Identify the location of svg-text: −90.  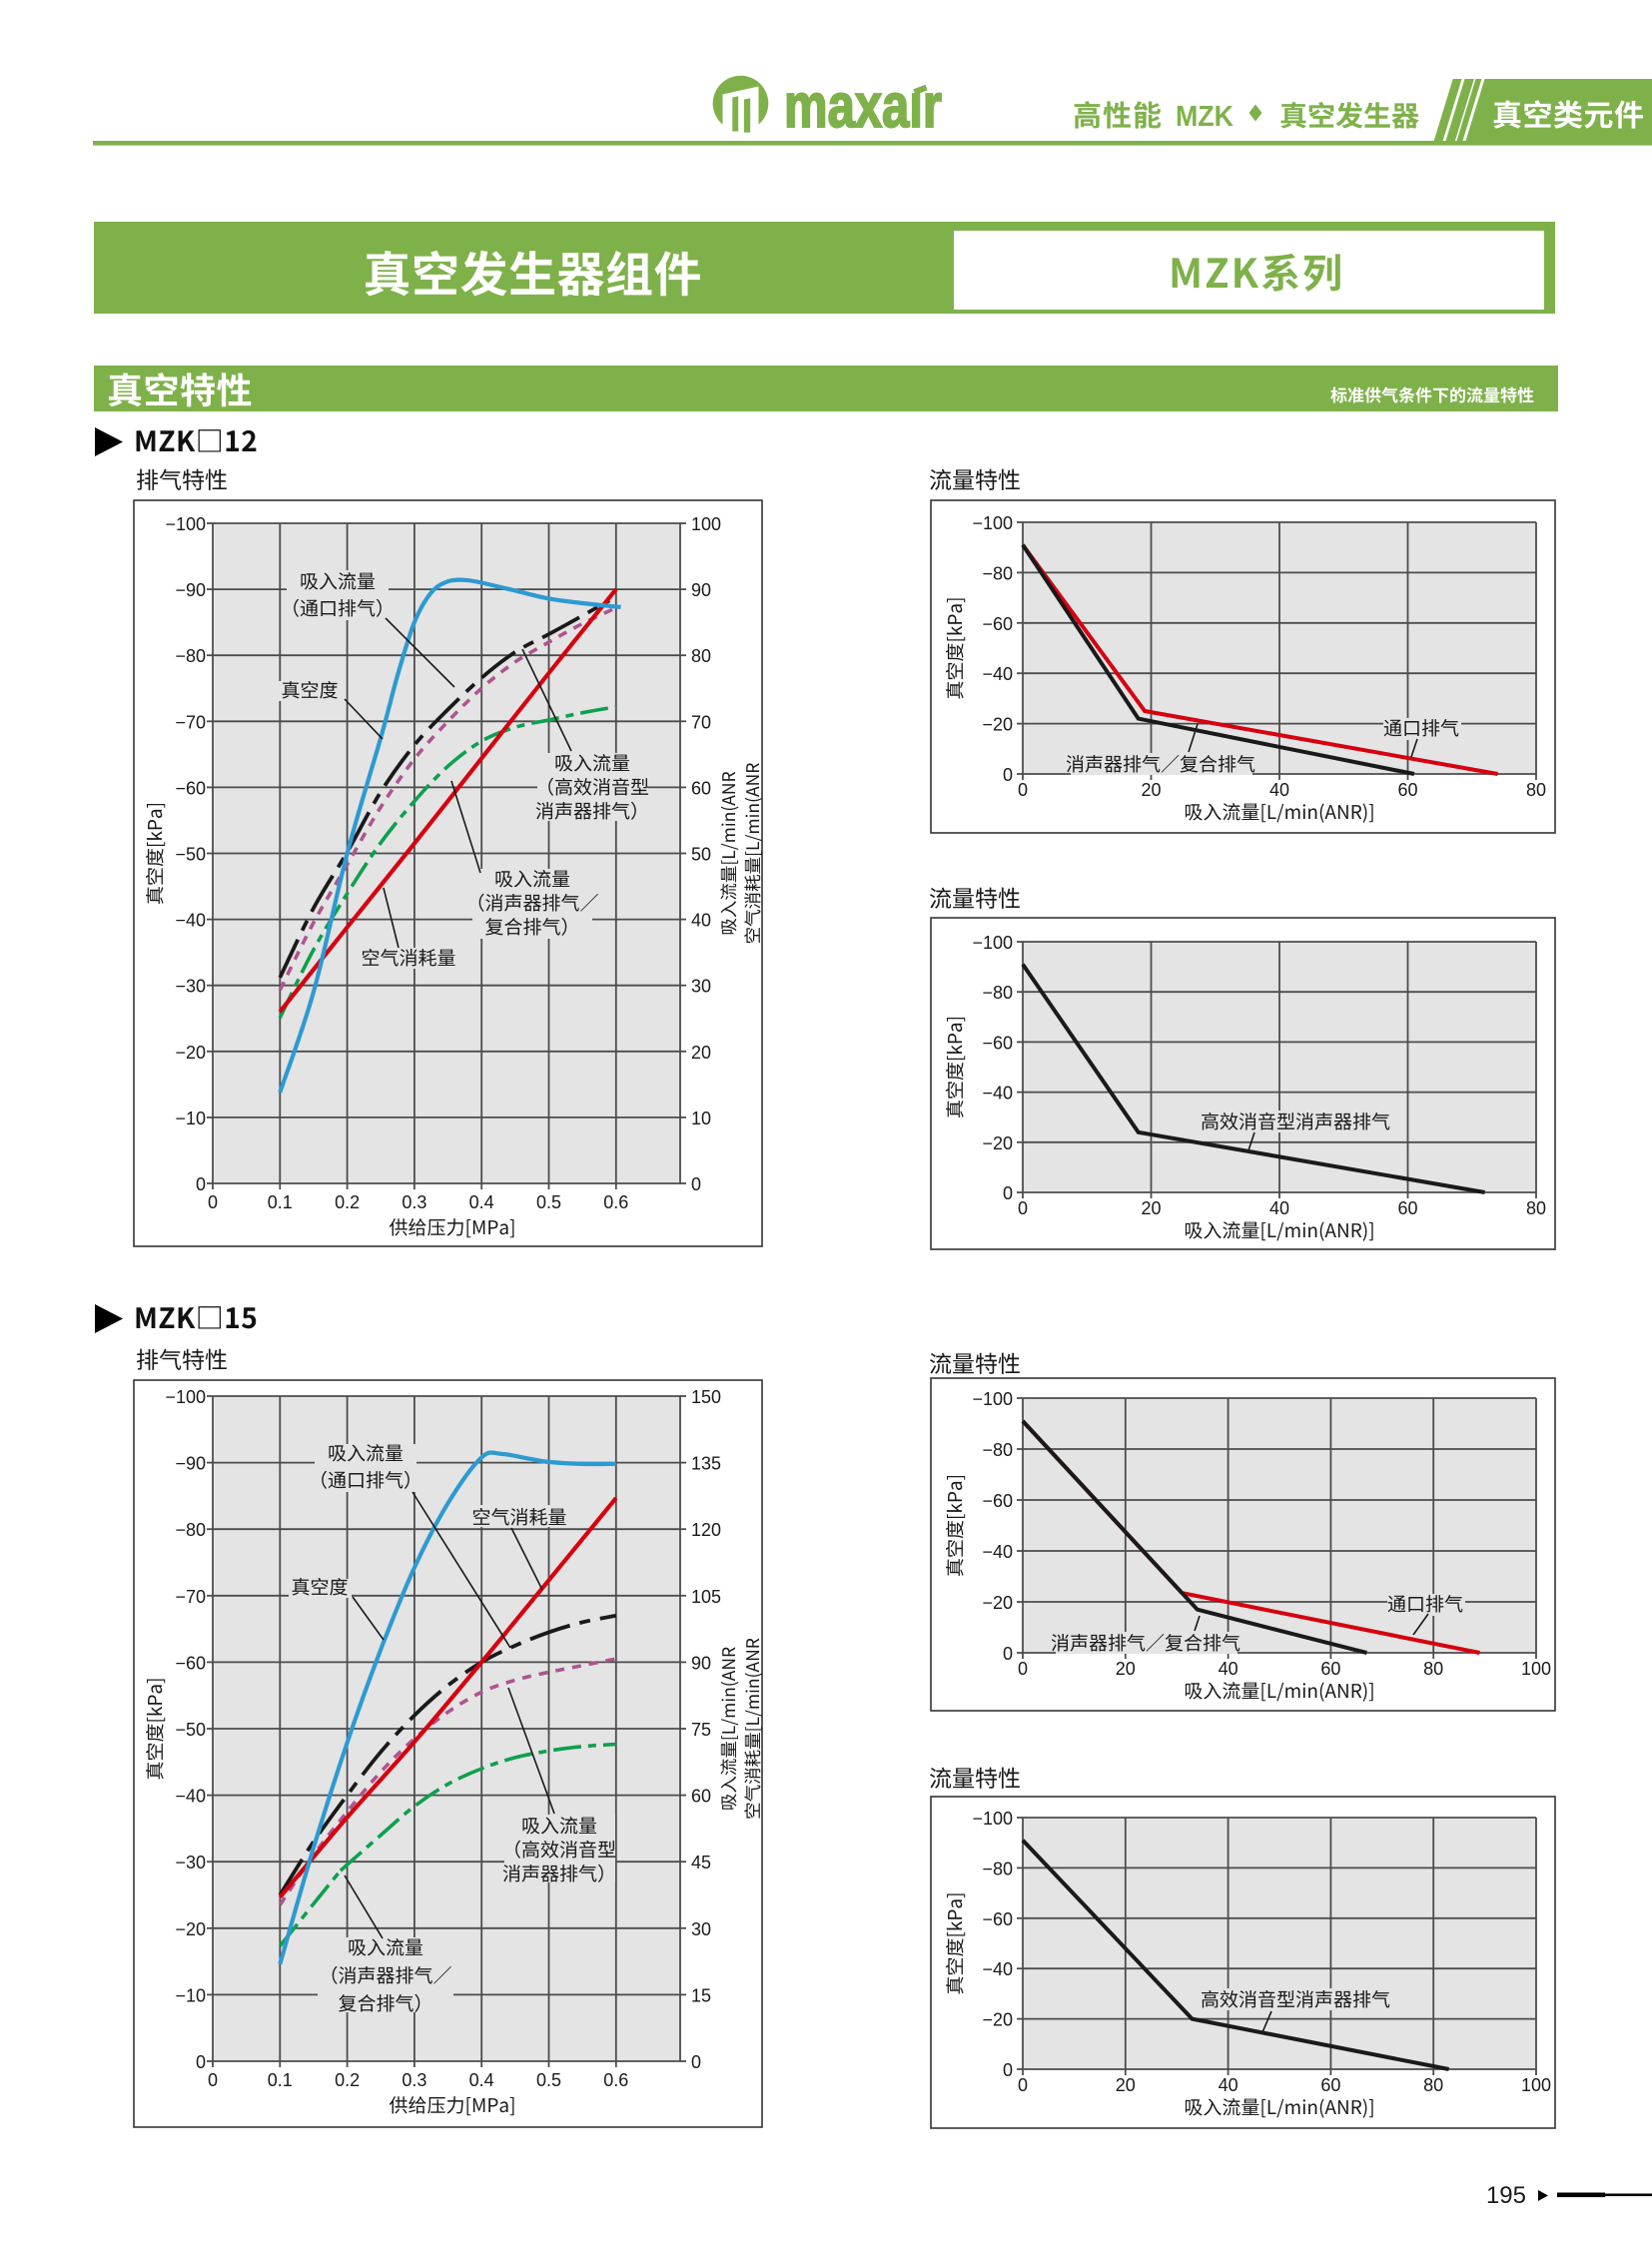
(190, 590).